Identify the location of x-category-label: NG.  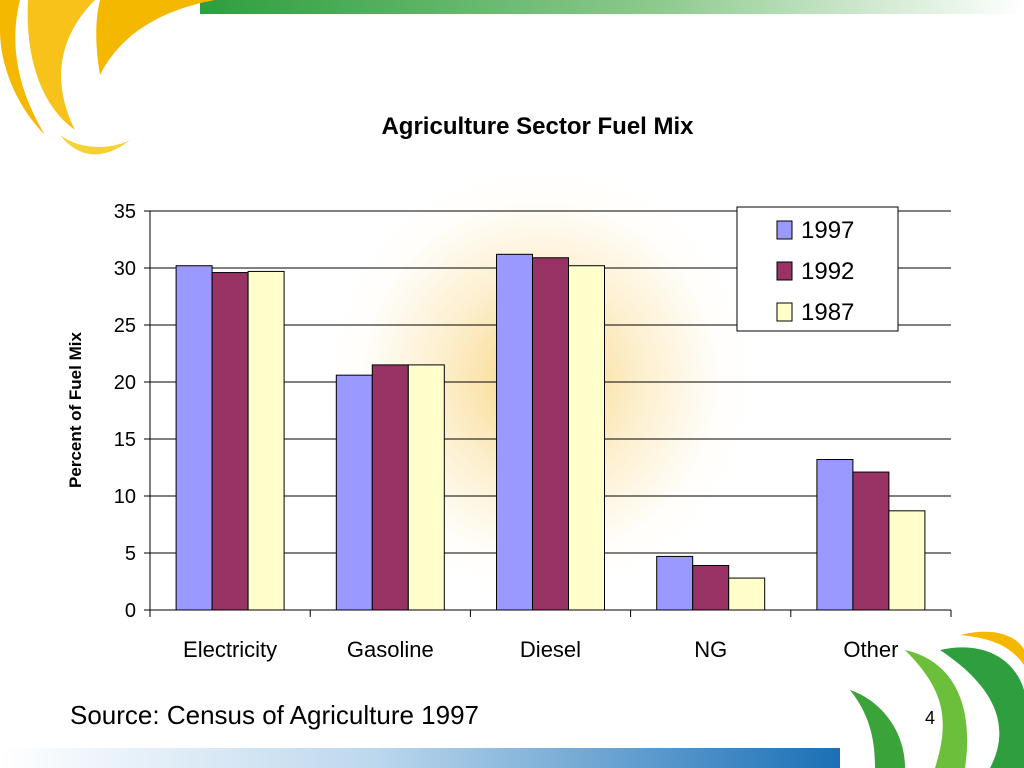
(710, 649).